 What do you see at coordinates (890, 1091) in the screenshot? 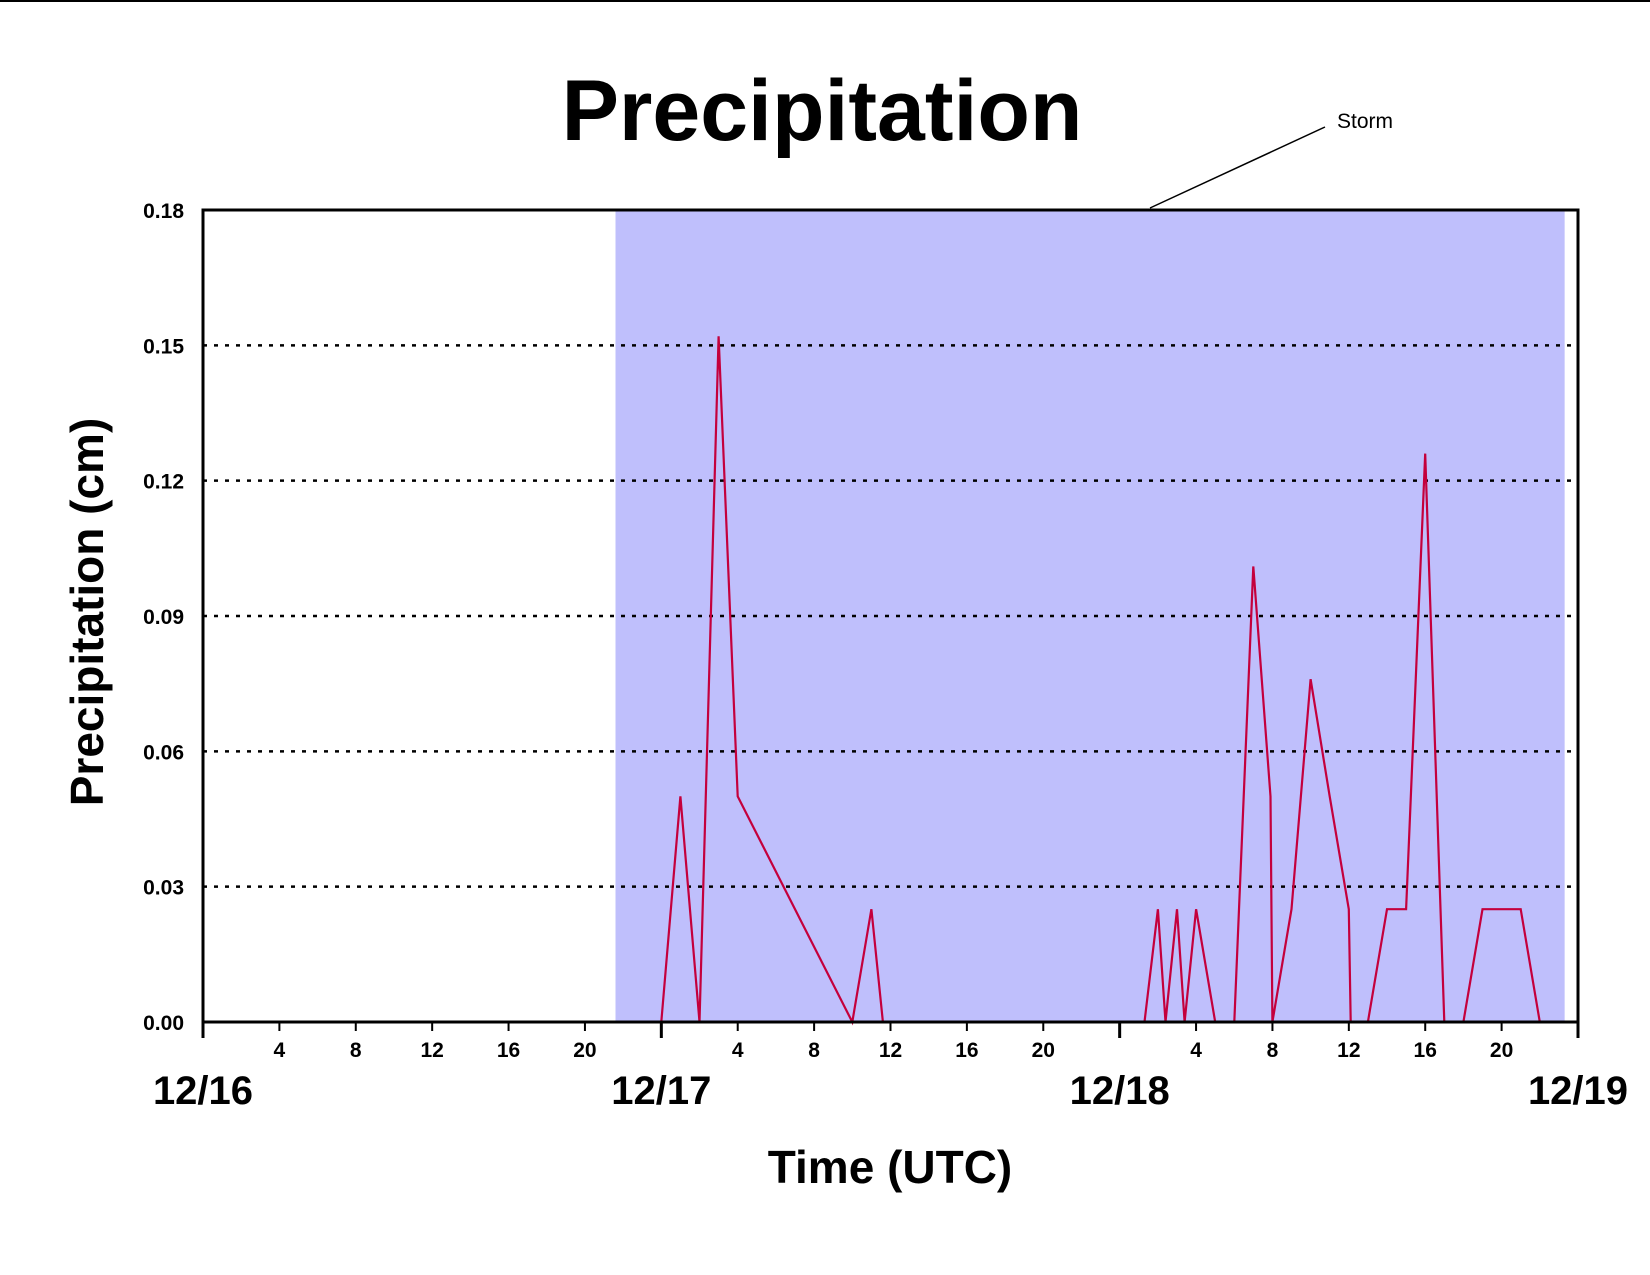
I see `x-axis-day-labels: 12/16 12/17 12/18 12/19` at bounding box center [890, 1091].